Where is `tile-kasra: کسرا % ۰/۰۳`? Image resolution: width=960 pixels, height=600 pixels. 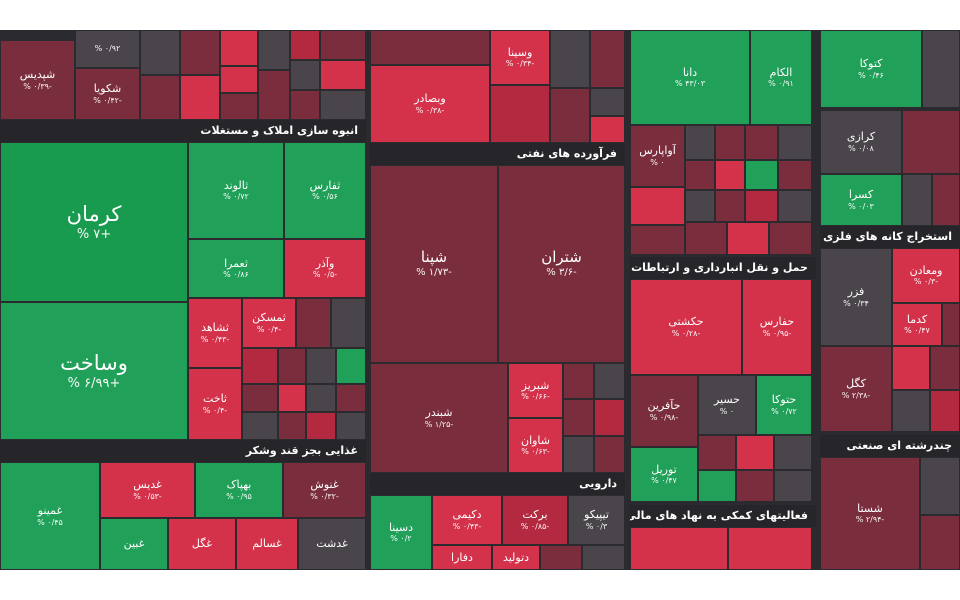
tile-kasra: کسرا % ۰/۰۳ is located at coordinates (861, 200).